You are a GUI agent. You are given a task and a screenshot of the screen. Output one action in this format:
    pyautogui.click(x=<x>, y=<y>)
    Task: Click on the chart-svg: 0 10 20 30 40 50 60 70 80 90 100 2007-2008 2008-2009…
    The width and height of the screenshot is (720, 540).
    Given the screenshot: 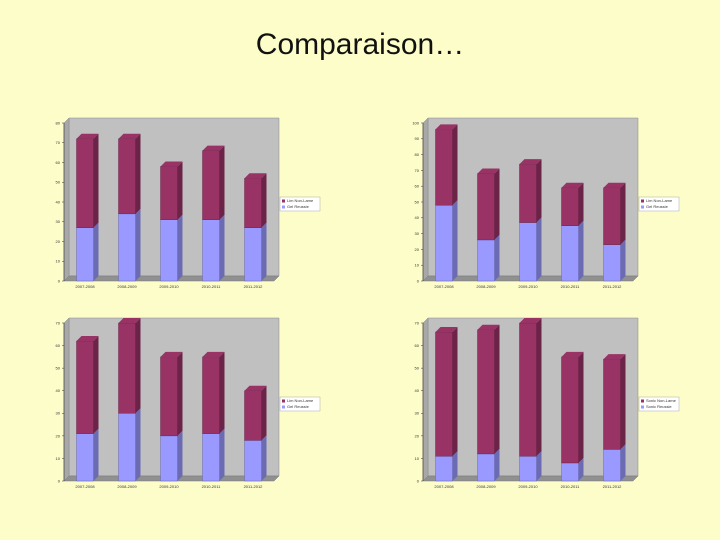 What is the action you would take?
    pyautogui.click(x=546, y=203)
    